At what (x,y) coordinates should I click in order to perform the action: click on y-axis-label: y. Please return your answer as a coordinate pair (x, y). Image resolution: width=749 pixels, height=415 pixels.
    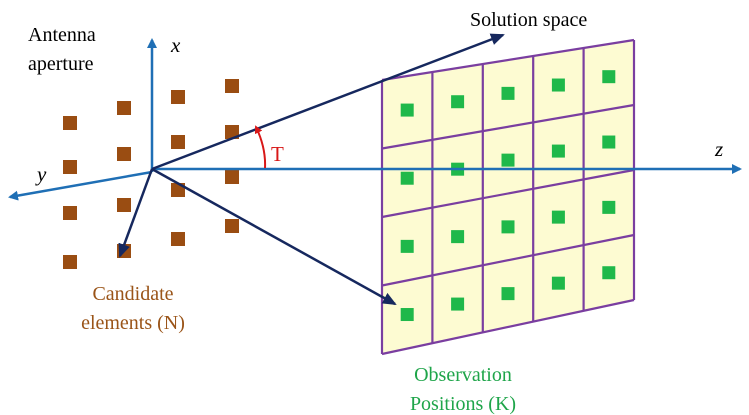
    Looking at the image, I should click on (41, 174).